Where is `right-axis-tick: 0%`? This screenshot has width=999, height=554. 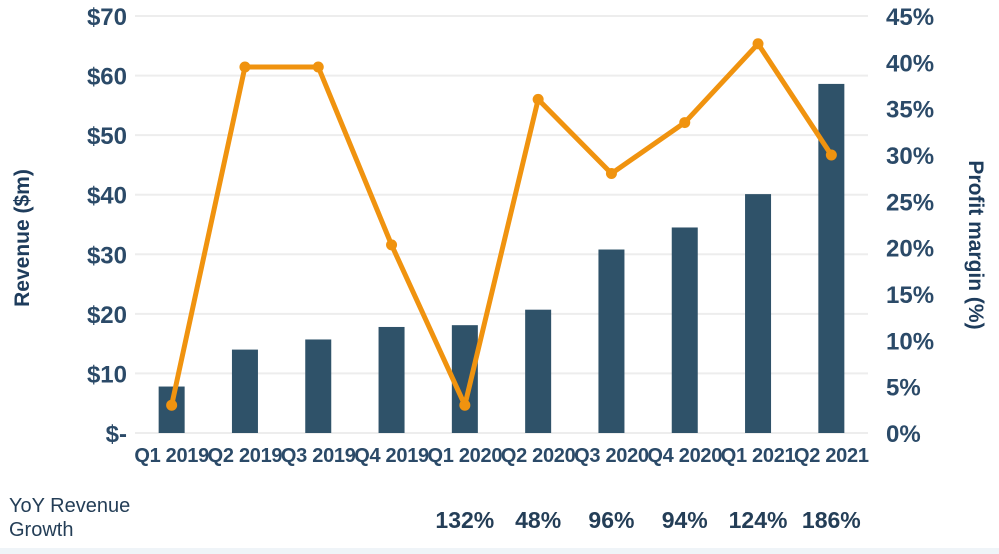 right-axis-tick: 0% is located at coordinates (903, 434).